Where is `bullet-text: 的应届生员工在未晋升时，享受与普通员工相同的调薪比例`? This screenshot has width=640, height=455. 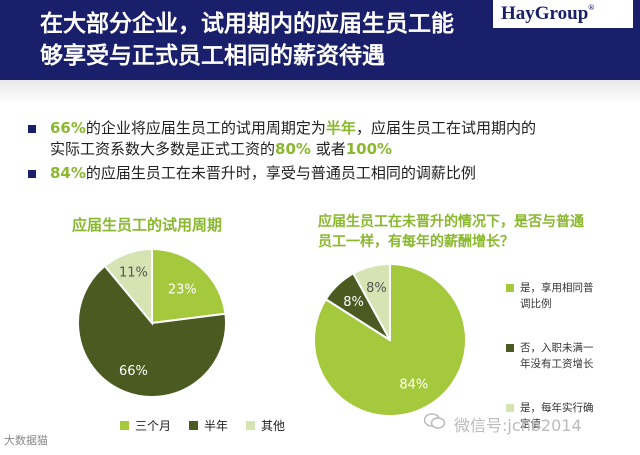
bullet-text: 的应届生员工在未晋升时，享受与普通员工相同的调薪比例 is located at coordinates (280, 173).